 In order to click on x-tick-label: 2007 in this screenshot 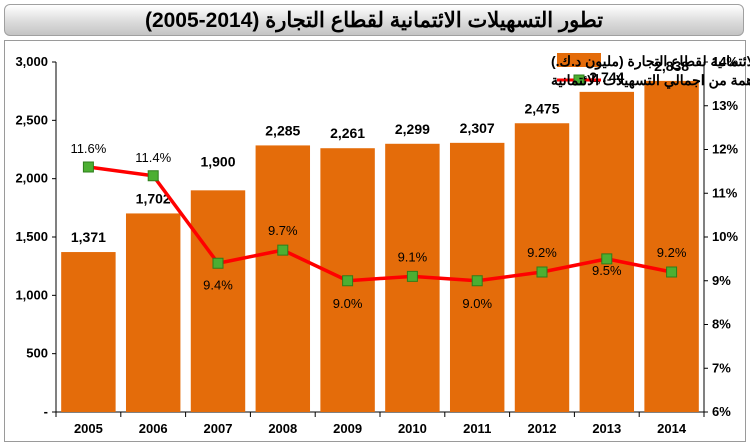, I will do `click(218, 428)`.